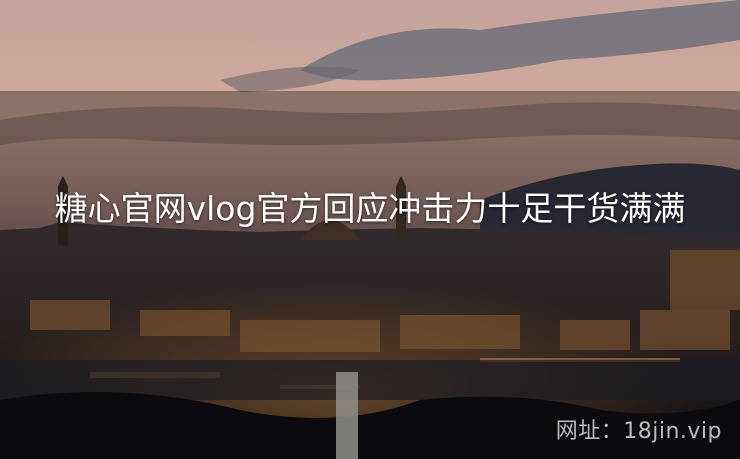 The image size is (740, 459). I want to click on site-watermark: 网址：18jin.vip, so click(638, 431).